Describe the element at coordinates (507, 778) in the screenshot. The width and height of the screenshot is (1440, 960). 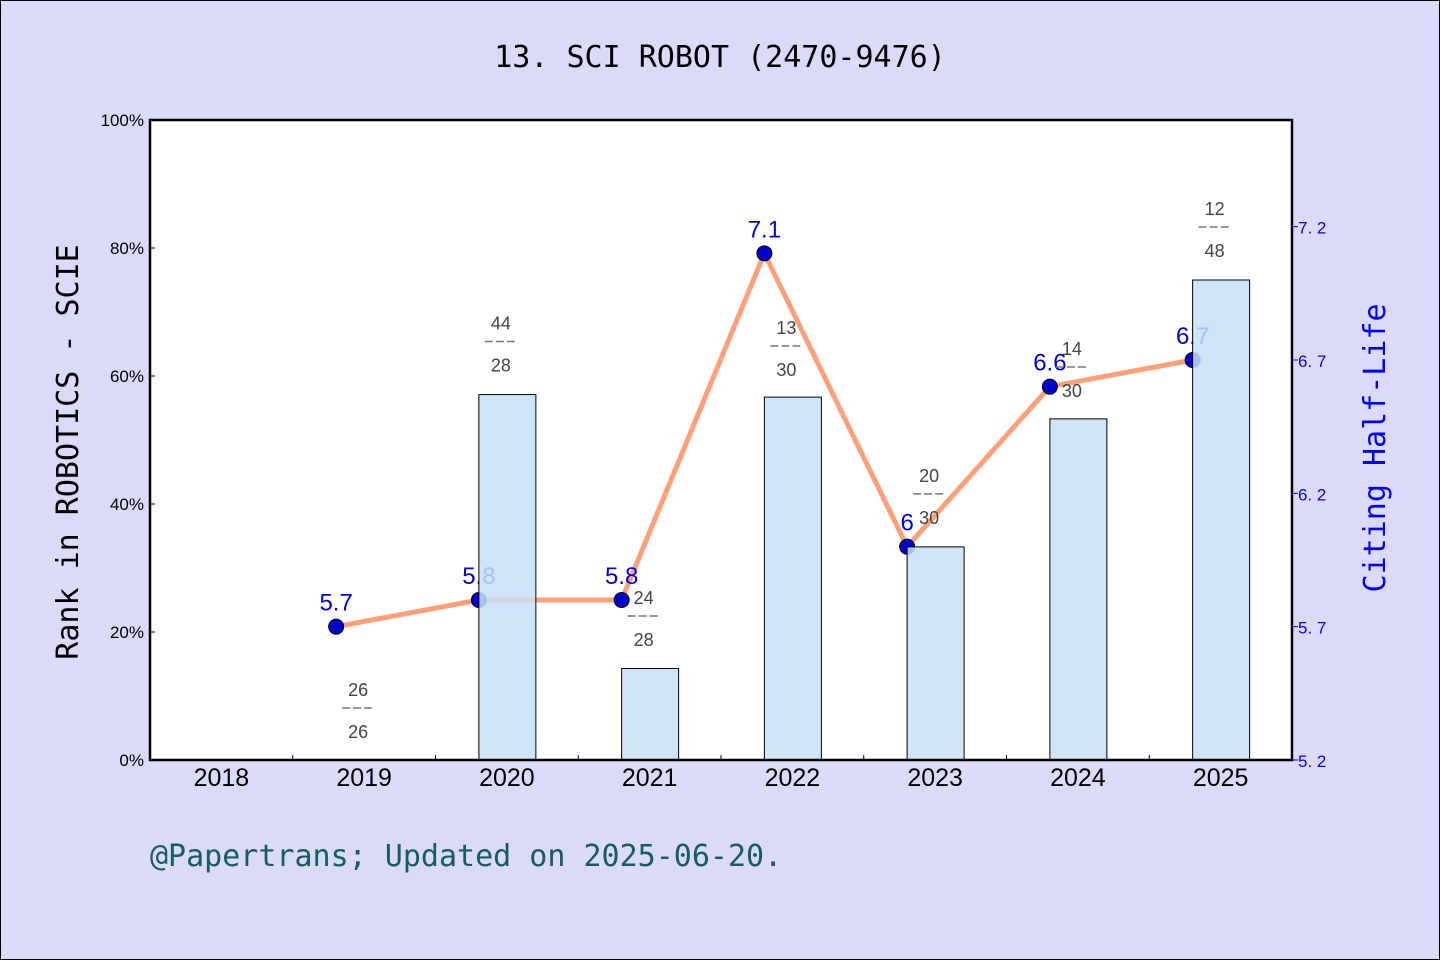
I see `x-tick-label: 2020` at that location.